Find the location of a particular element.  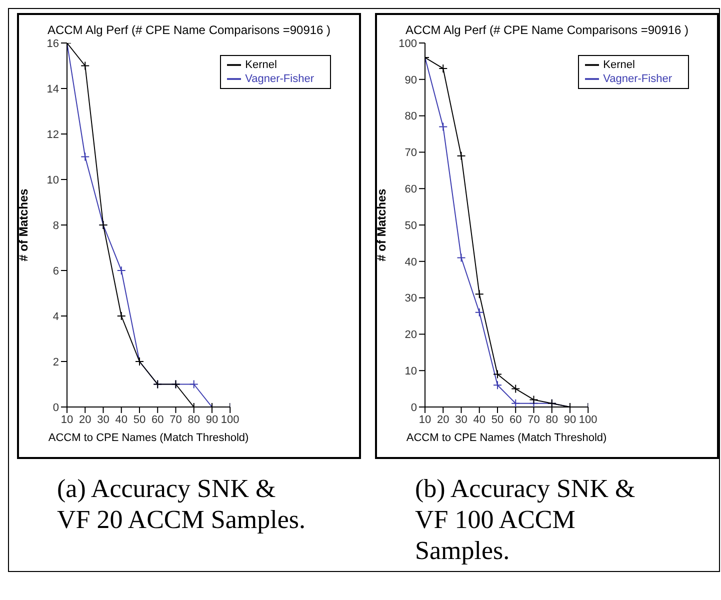

y-tick-label: 20 is located at coordinates (410, 335).